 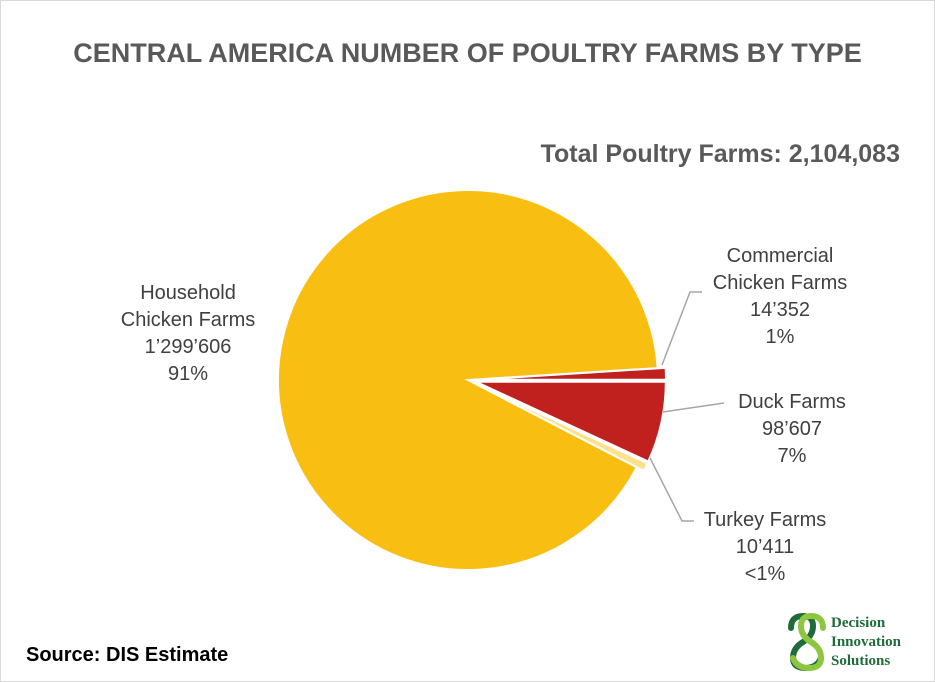 I want to click on slice-turkey, so click(x=561, y=427).